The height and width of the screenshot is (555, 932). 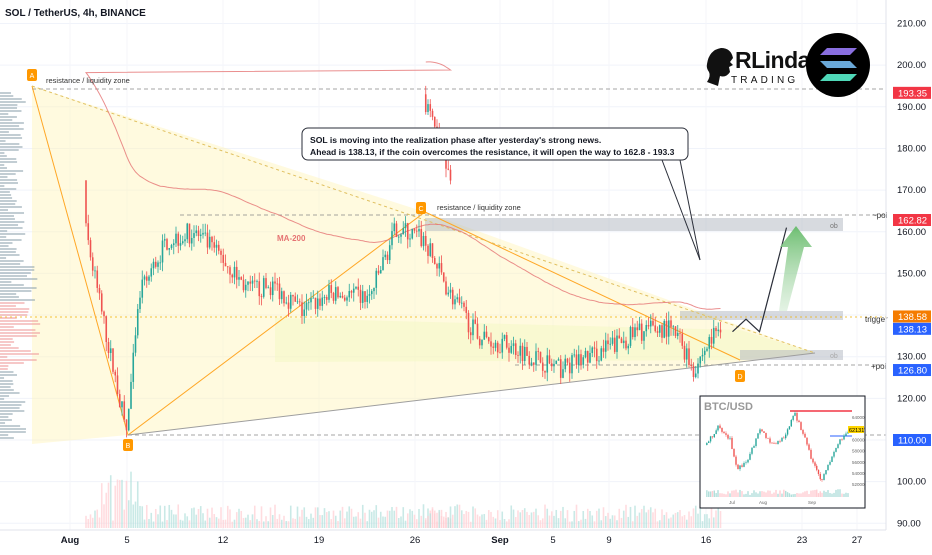 I want to click on order-block-zones, so click(x=634, y=289).